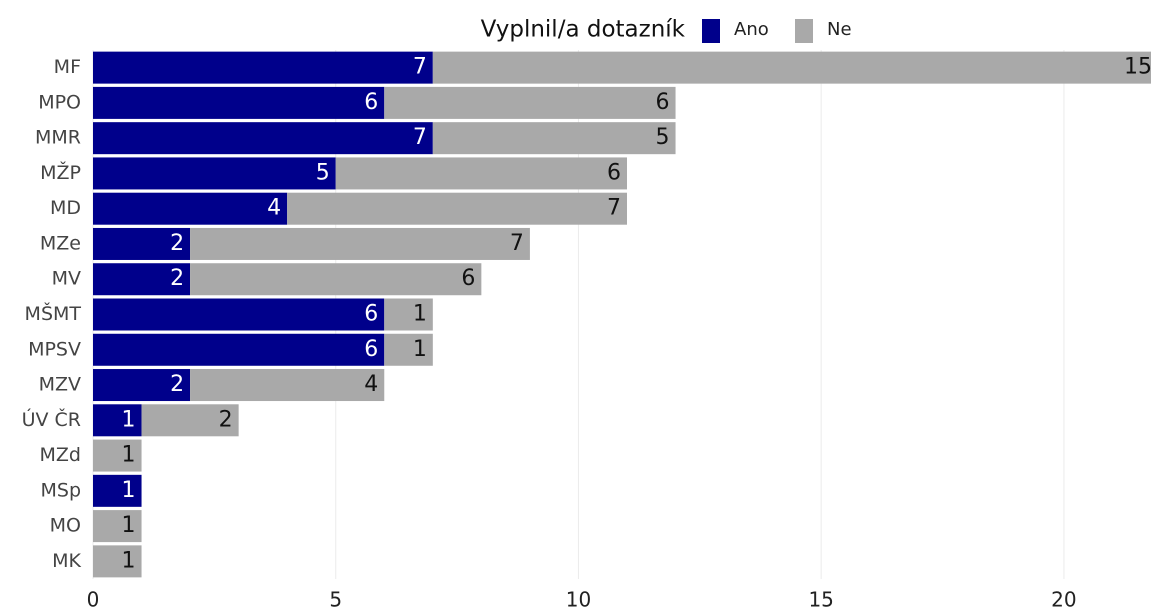 This screenshot has height=612, width=1151. I want to click on y-tick-label: MF, so click(67, 67).